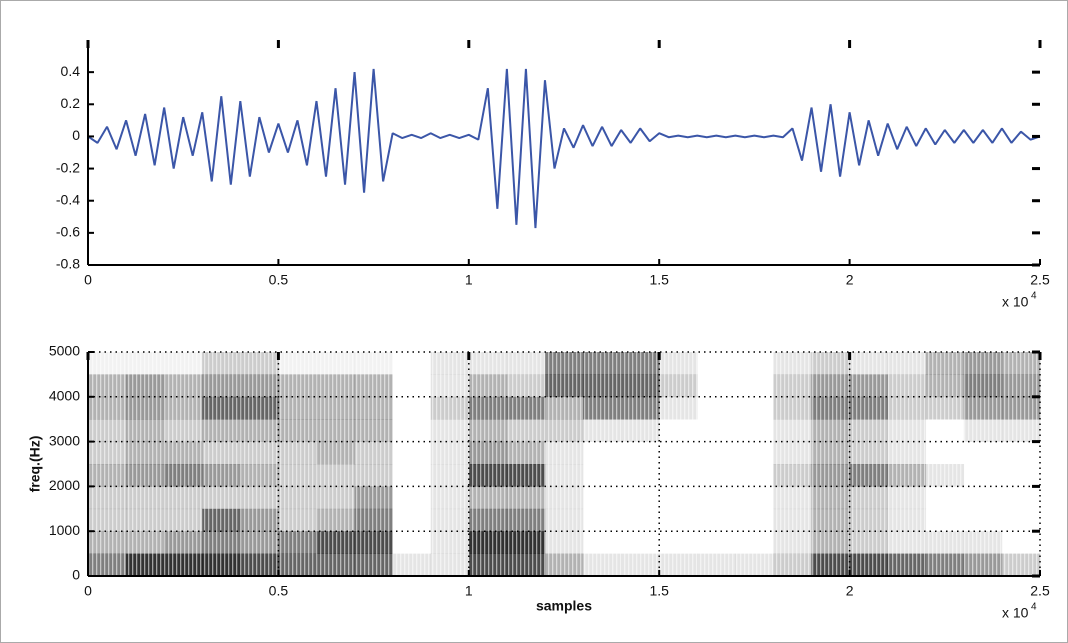 This screenshot has width=1068, height=643. I want to click on y-axis-label: freq.(Hz), so click(35, 464).